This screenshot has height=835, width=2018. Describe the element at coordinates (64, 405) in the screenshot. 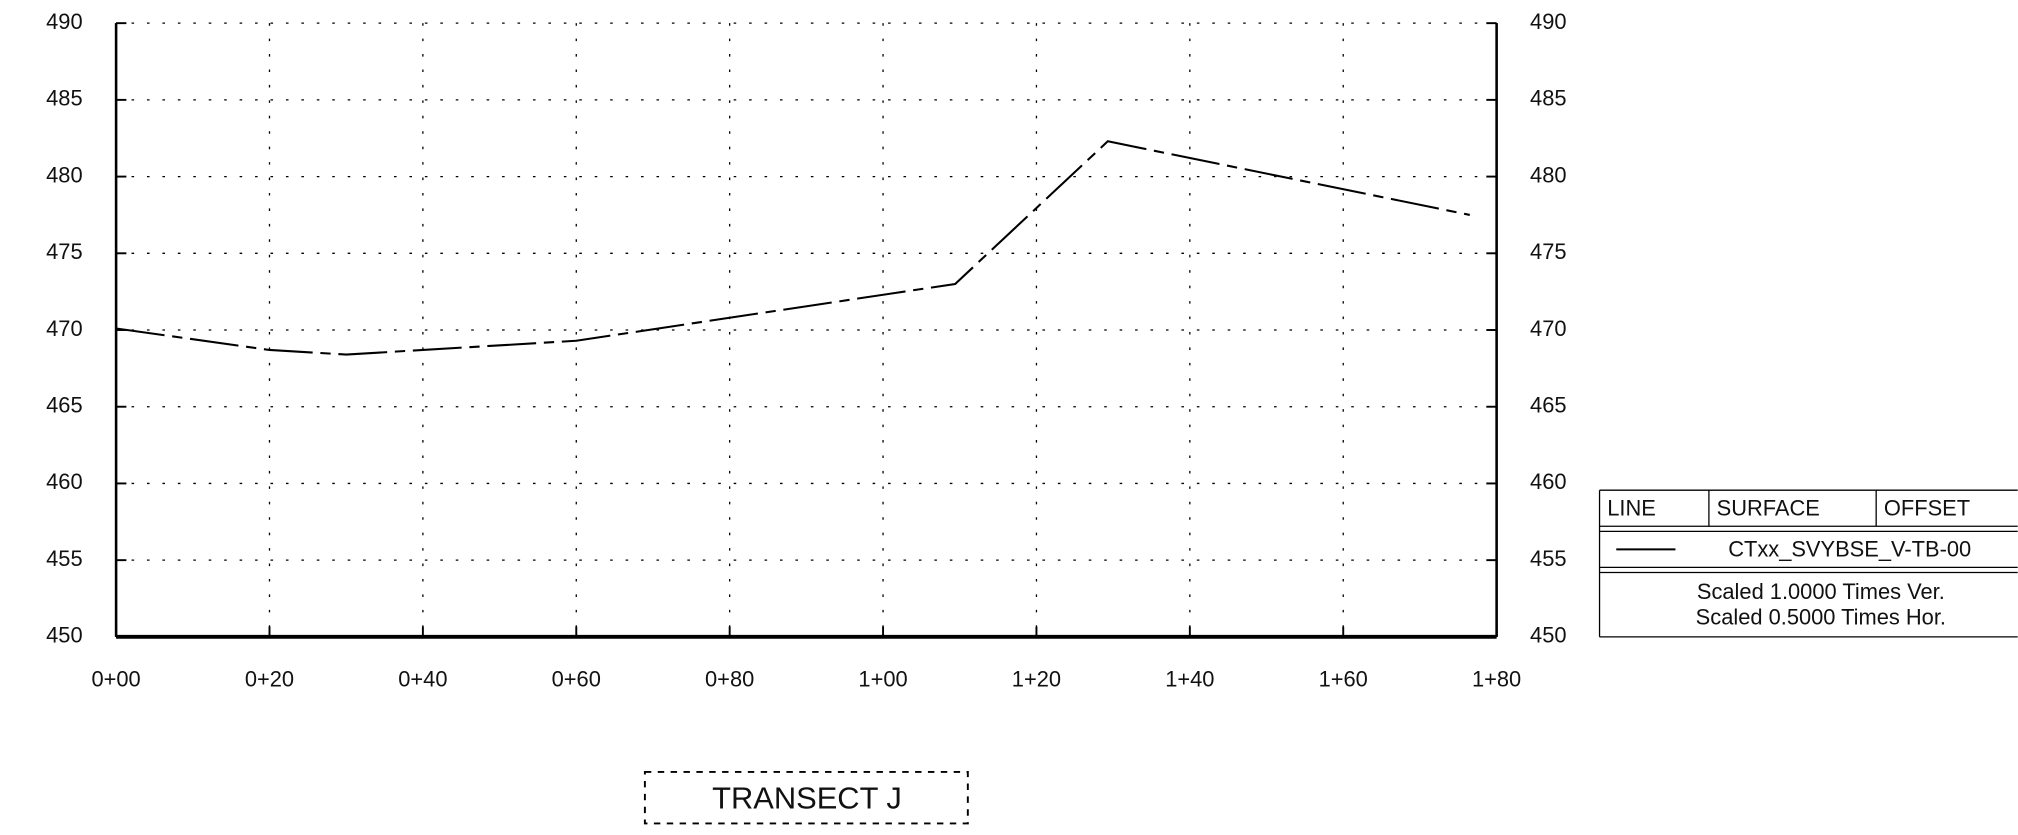

I see `y-tick-label: 465` at that location.